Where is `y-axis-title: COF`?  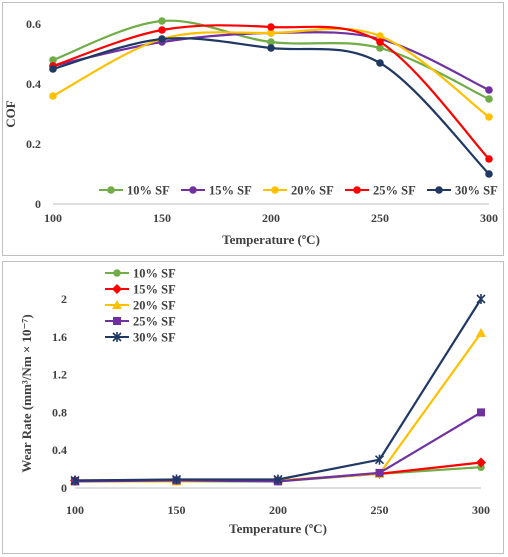 y-axis-title: COF is located at coordinates (10, 114).